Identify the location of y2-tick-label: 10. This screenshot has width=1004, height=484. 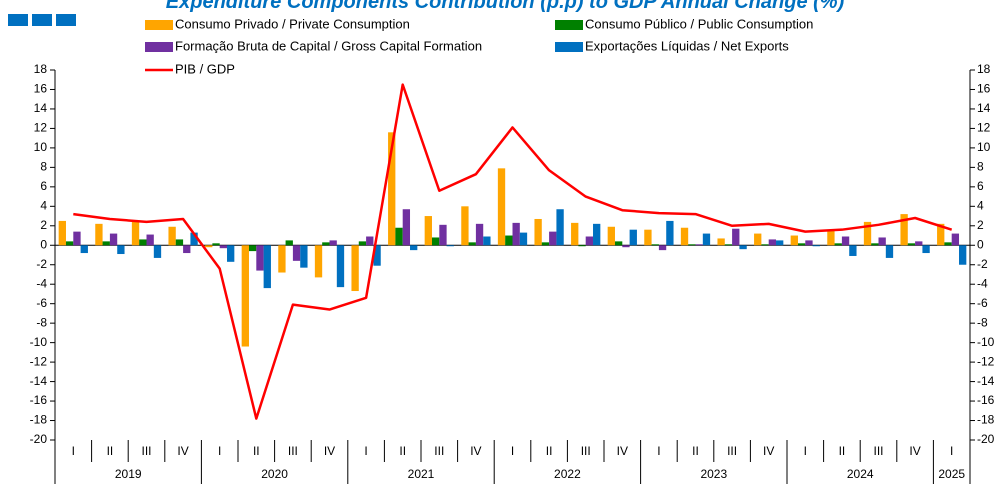
(984, 147).